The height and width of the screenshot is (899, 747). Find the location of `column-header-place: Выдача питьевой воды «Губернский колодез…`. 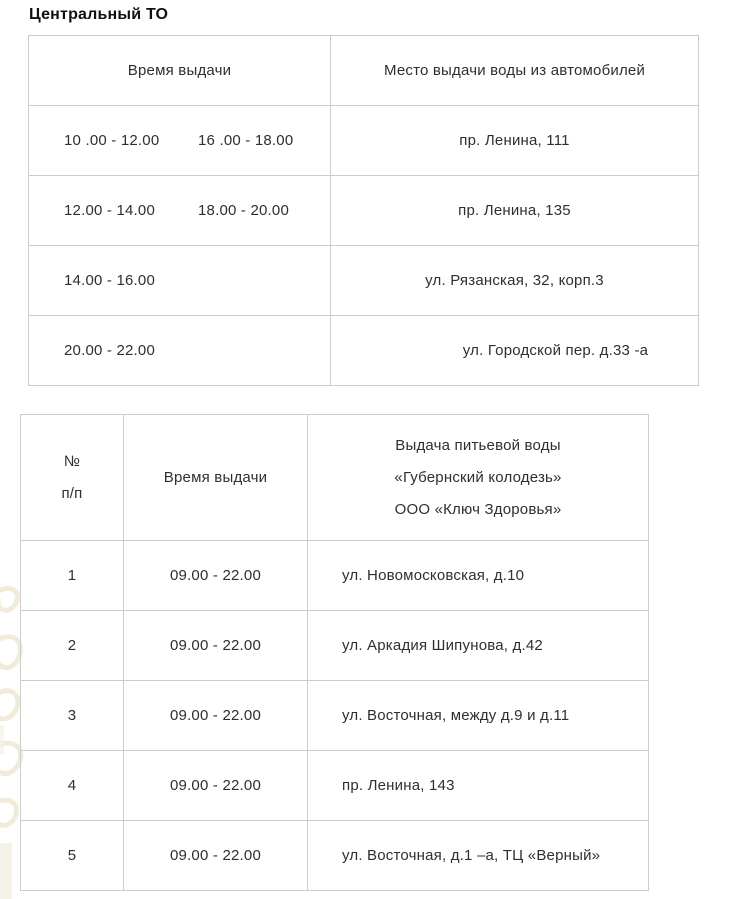

column-header-place: Выдача питьевой воды «Губернский колодез… is located at coordinates (478, 477).